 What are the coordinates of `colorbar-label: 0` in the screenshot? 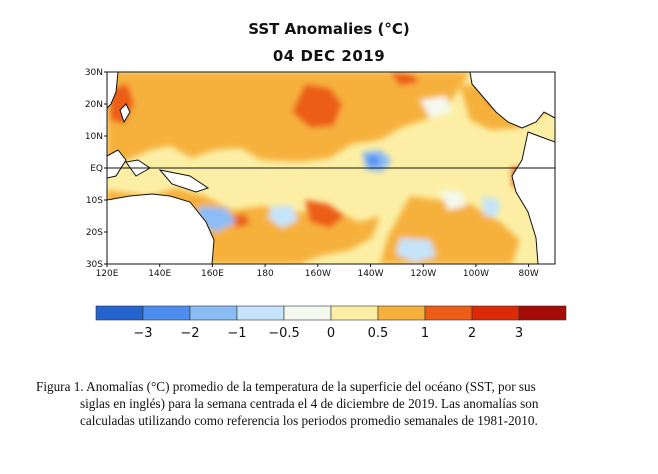 It's located at (331, 333).